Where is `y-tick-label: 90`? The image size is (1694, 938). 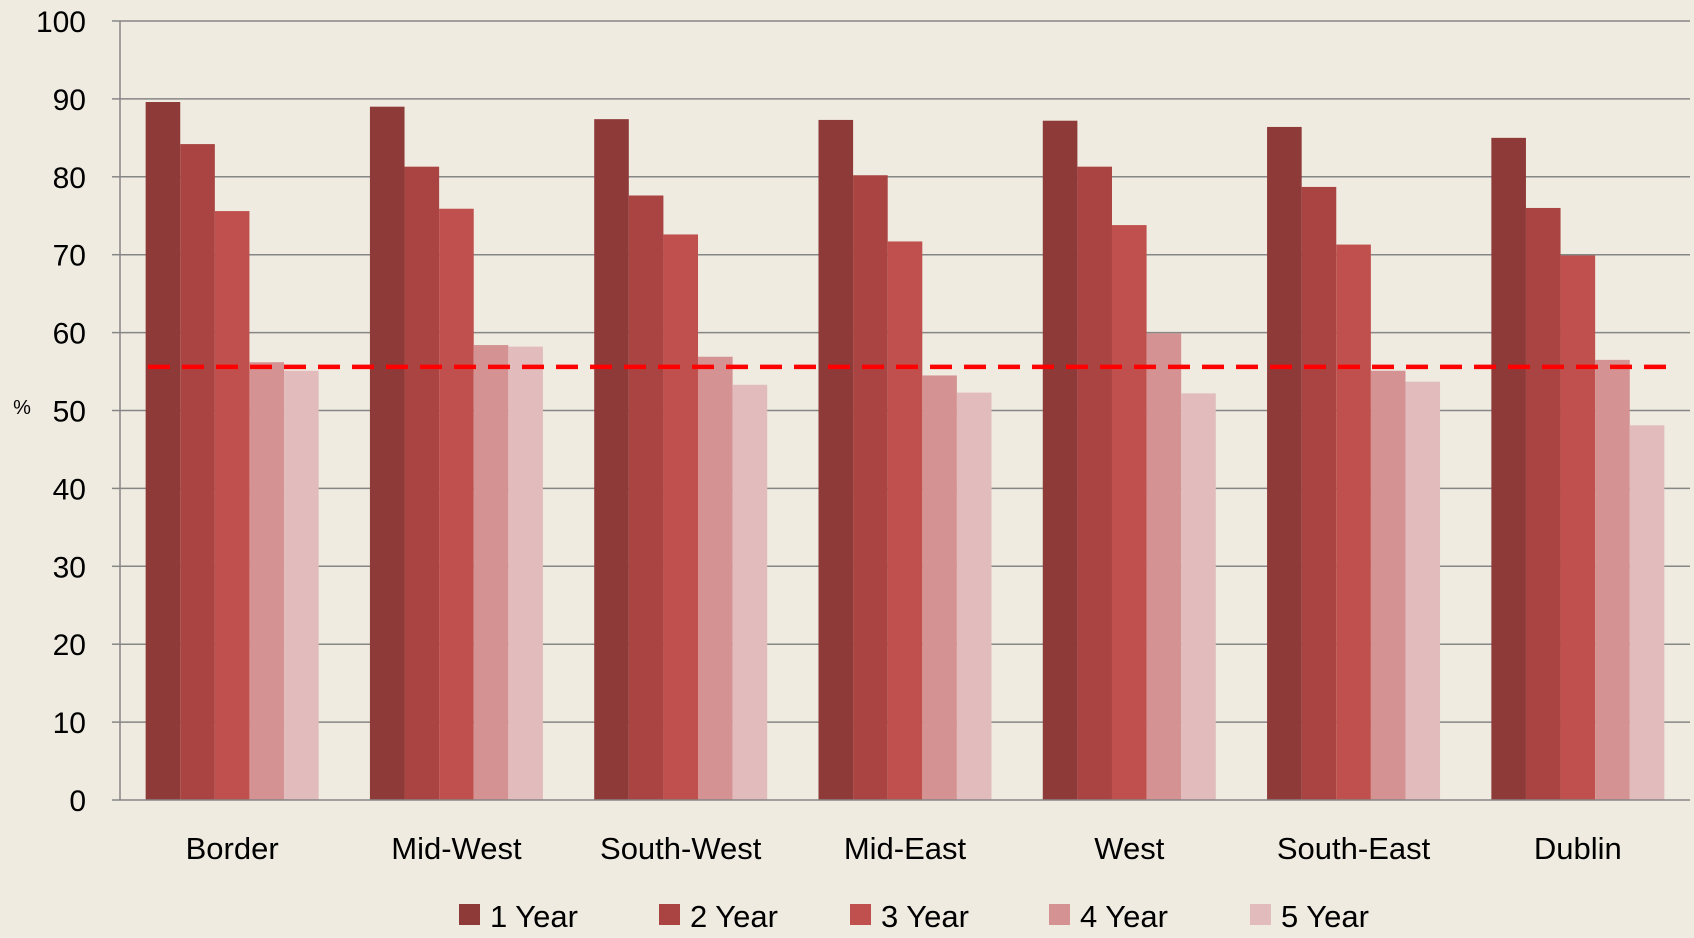
y-tick-label: 90 is located at coordinates (69, 100).